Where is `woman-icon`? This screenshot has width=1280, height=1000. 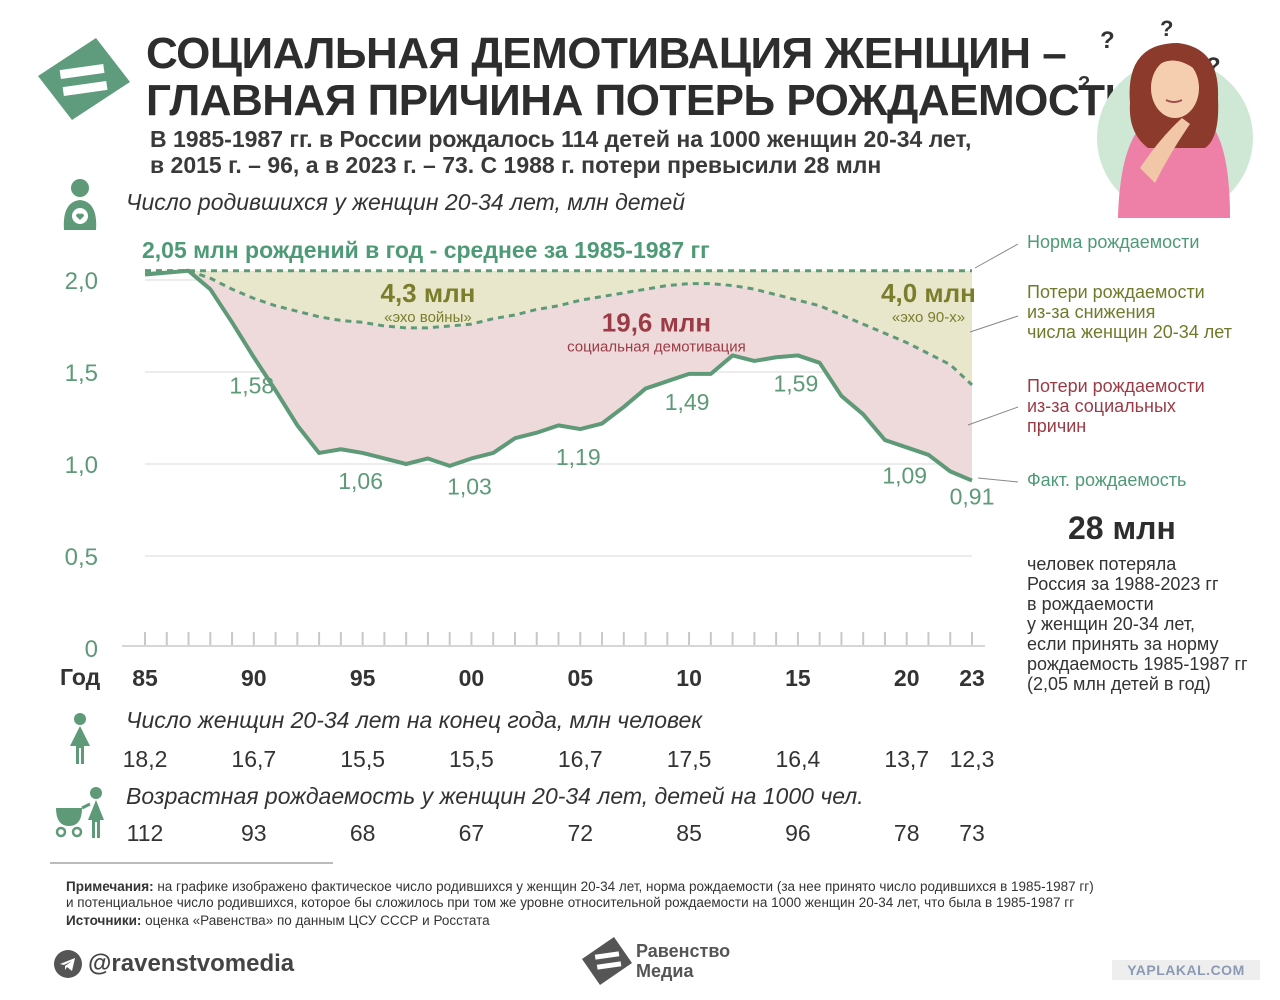
woman-icon is located at coordinates (80, 738).